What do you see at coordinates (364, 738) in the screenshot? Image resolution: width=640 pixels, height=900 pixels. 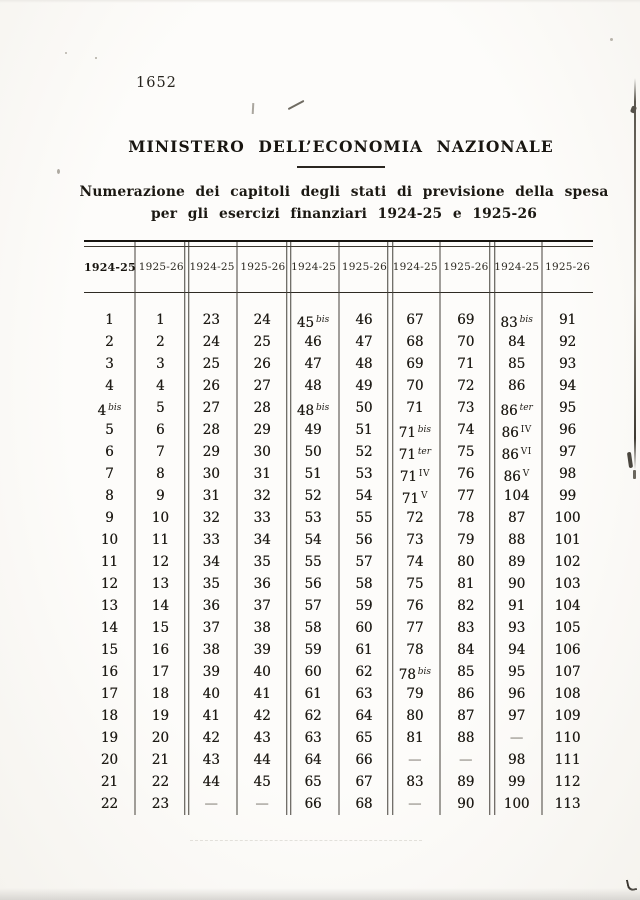 I see `table-cell: 65` at bounding box center [364, 738].